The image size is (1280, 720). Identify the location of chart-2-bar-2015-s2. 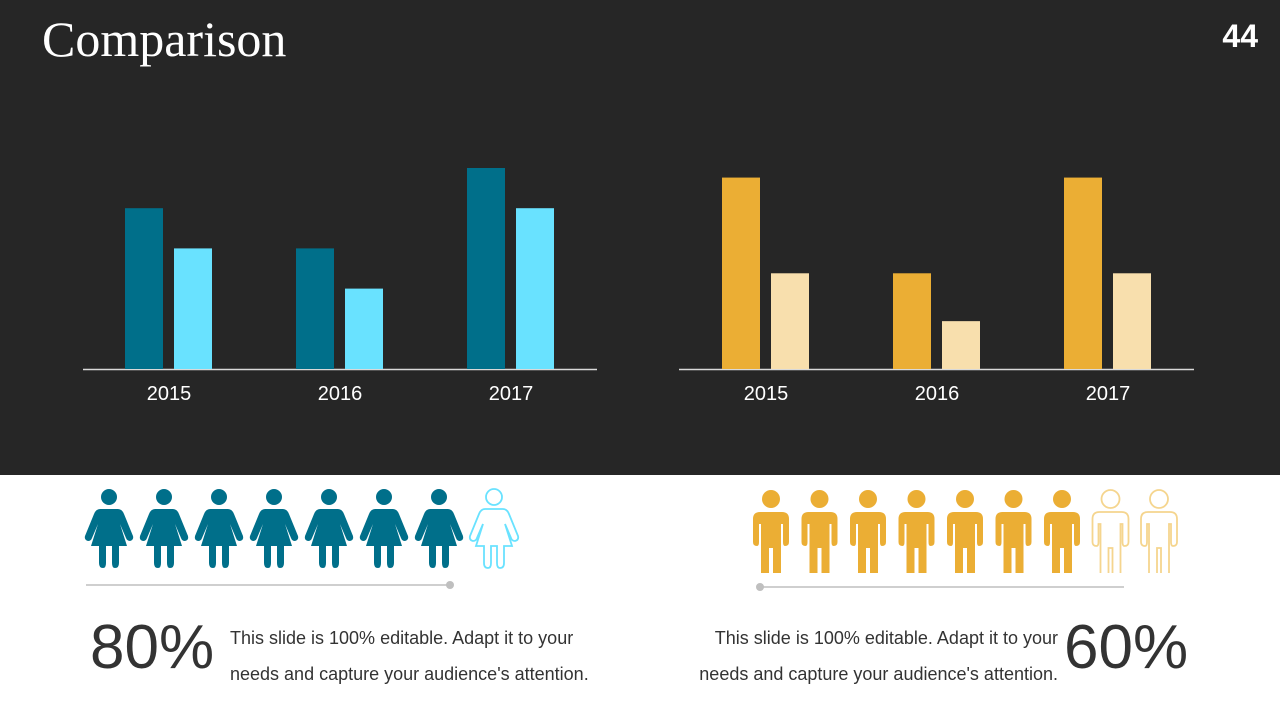
(790, 321).